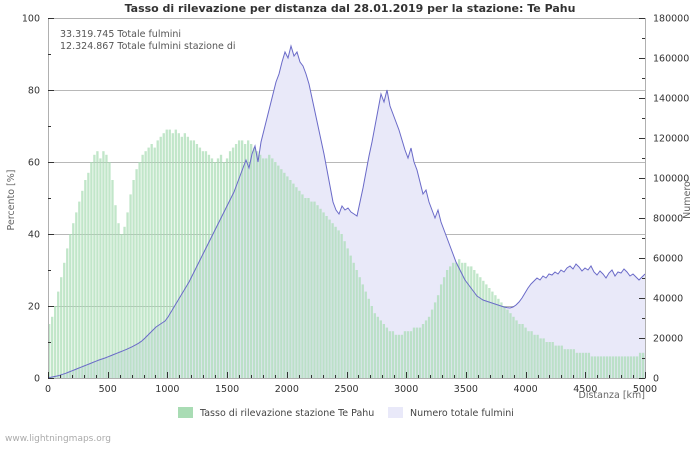  What do you see at coordinates (351, 389) in the screenshot?
I see `x-axis-tick-labels: 0 500 1000 1500 2000 2500 3000 3500 4000 4500 5000` at bounding box center [351, 389].